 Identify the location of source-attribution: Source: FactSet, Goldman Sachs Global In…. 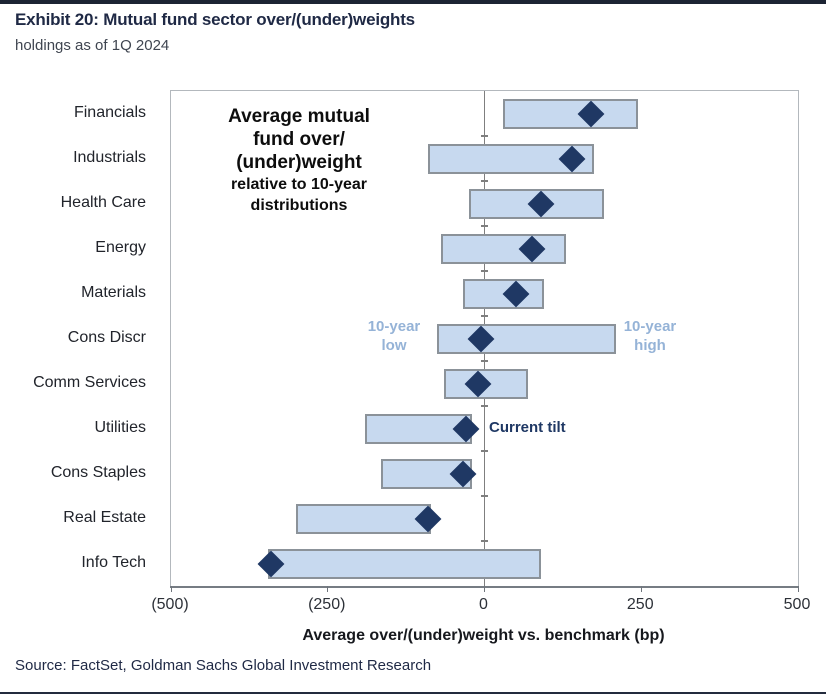
(223, 665).